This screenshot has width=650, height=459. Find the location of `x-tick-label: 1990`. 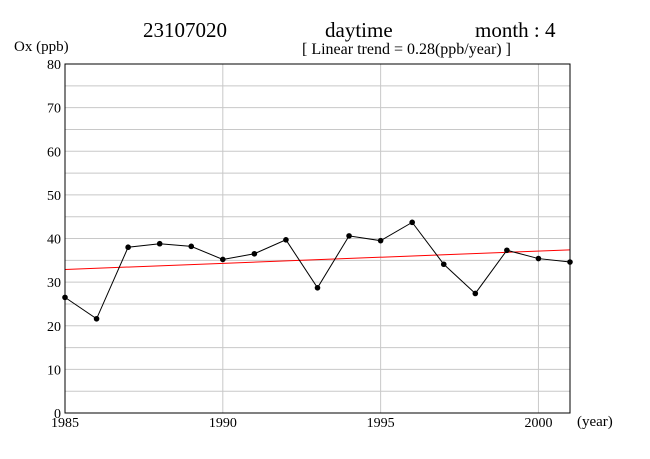

x-tick-label: 1990 is located at coordinates (223, 423).